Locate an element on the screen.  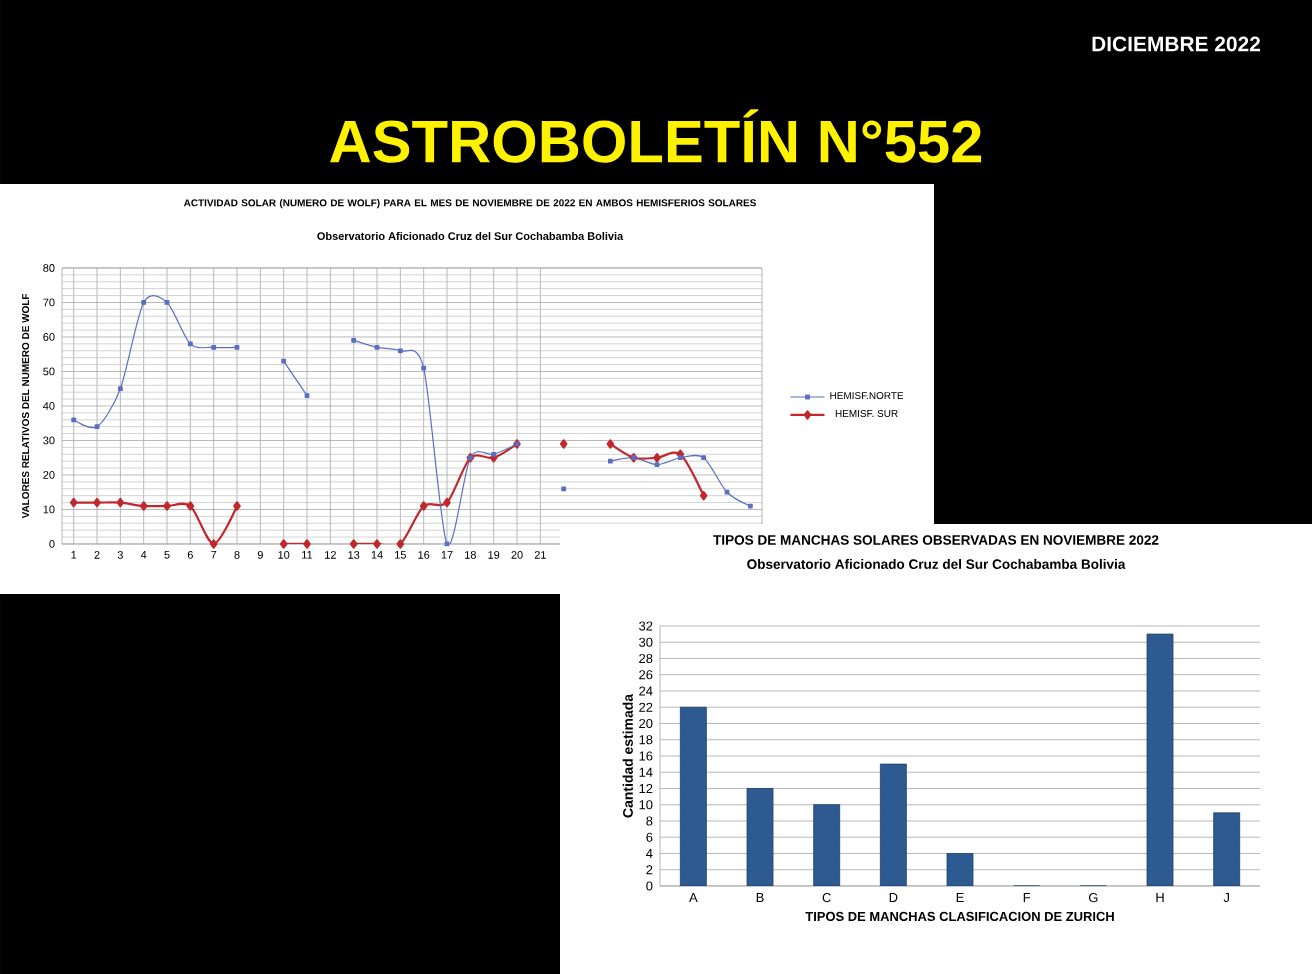
text: ASTROBOLETÍN N°552 is located at coordinates (656, 136).